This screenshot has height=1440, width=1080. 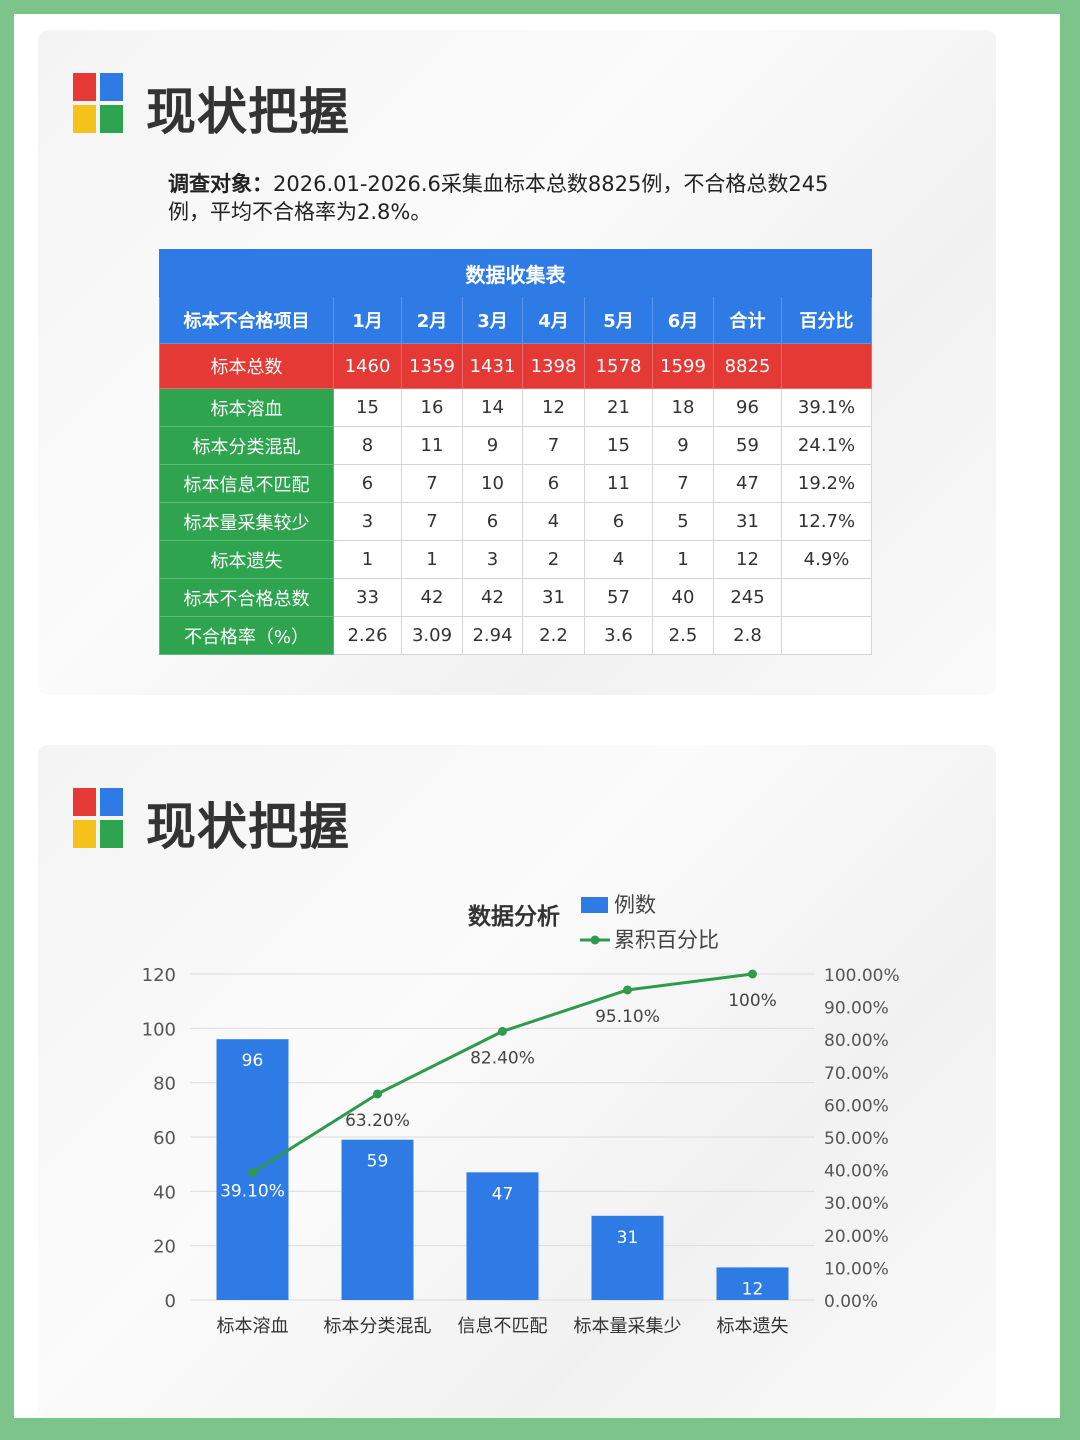 What do you see at coordinates (856, 1204) in the screenshot?
I see `y2-tick-label: 30.00%` at bounding box center [856, 1204].